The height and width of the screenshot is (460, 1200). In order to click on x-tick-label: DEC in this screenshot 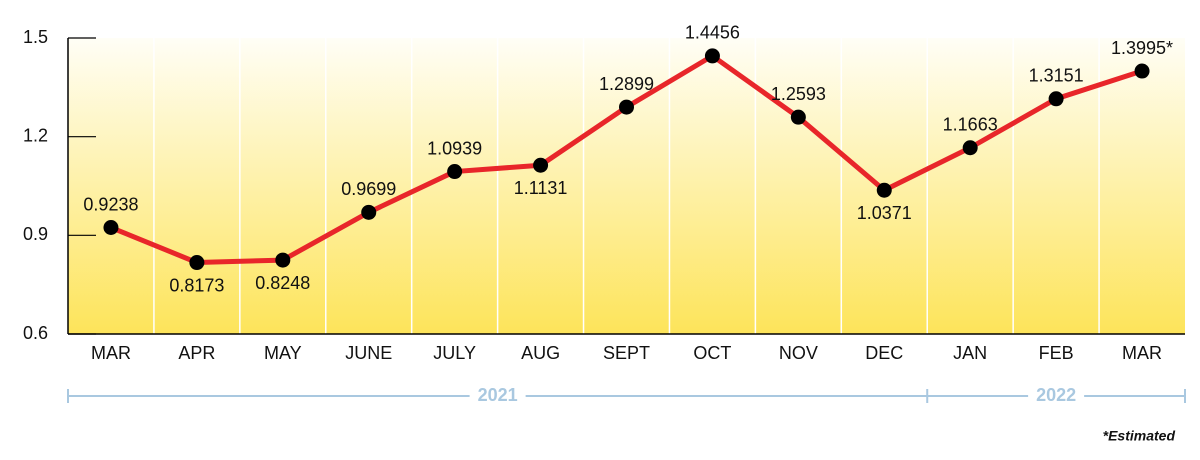, I will do `click(884, 353)`.